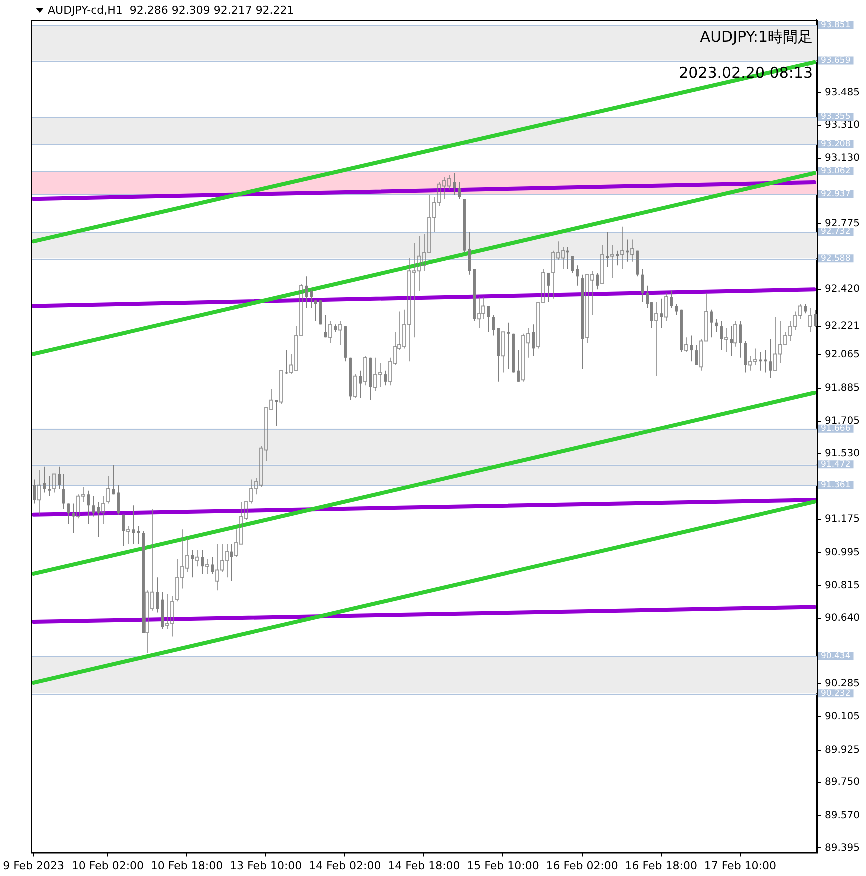  I want to click on ref-line-label: 93.851, so click(836, 25).